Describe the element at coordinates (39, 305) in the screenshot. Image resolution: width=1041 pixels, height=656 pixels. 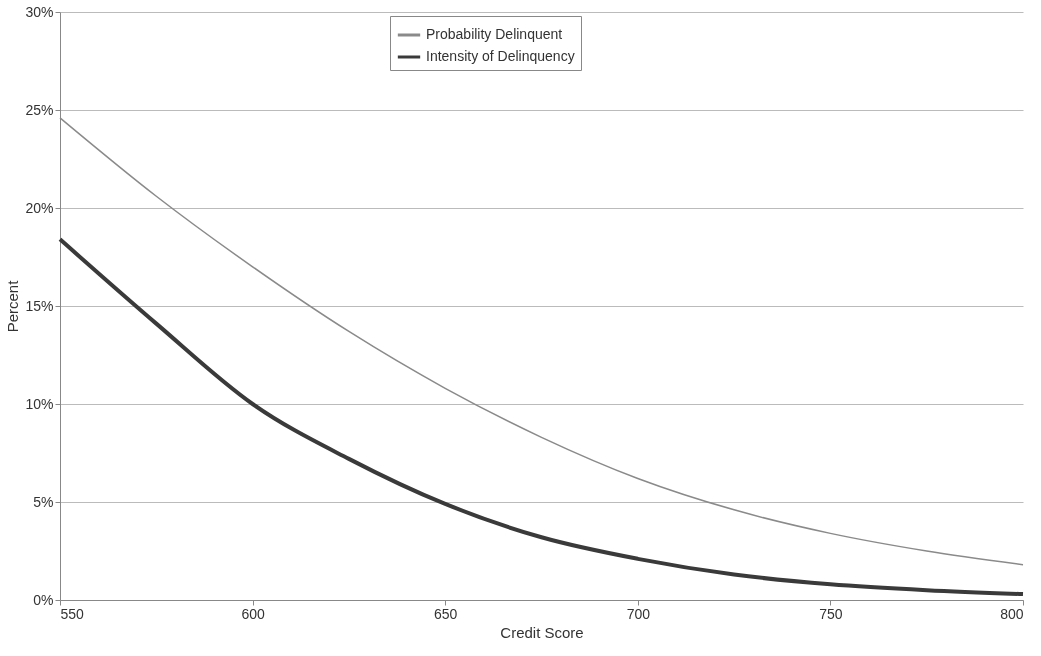
I see `y-tick-label: 15%` at that location.